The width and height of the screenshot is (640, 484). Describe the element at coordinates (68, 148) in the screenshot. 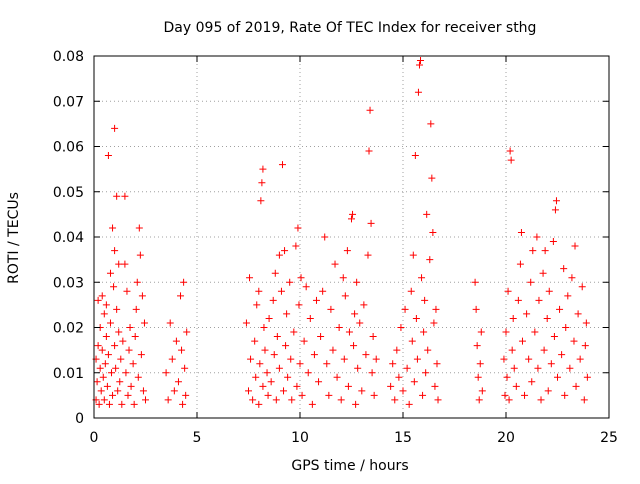

I see `y-tick-label: 0.06` at that location.